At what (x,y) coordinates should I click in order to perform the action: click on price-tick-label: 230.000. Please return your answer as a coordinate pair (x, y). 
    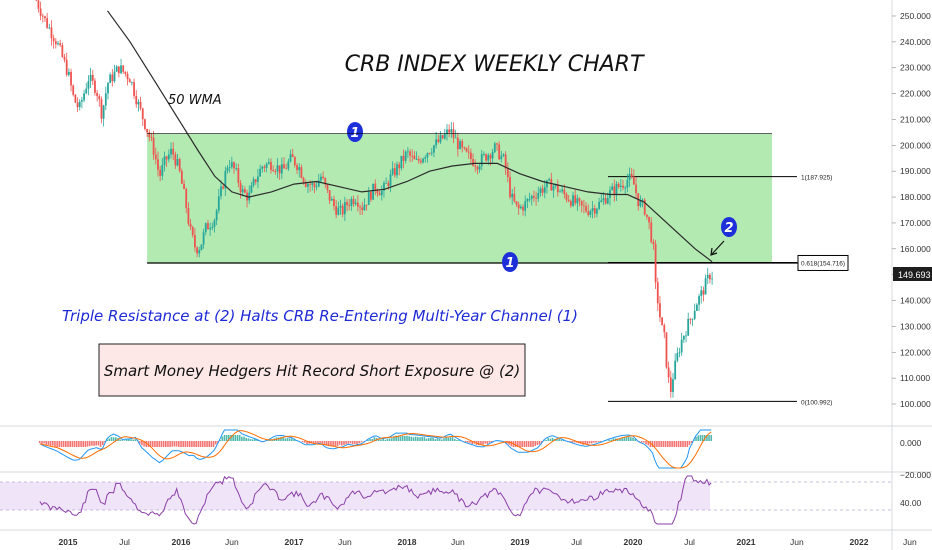
    Looking at the image, I should click on (915, 68).